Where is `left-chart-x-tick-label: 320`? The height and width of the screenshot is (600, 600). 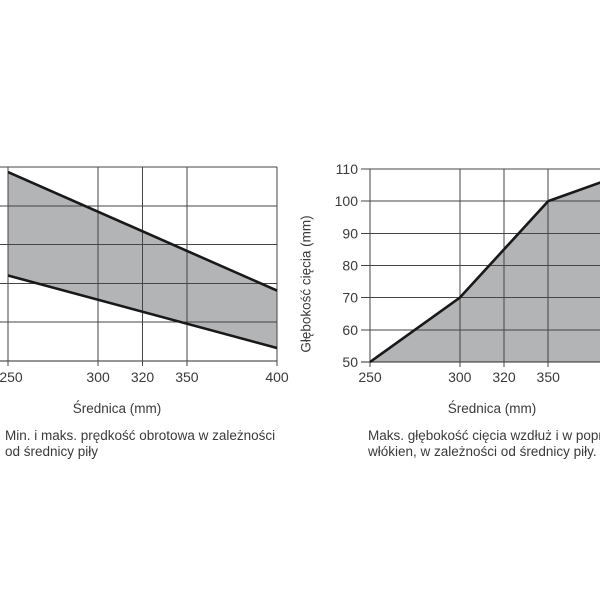
left-chart-x-tick-label: 320 is located at coordinates (143, 377).